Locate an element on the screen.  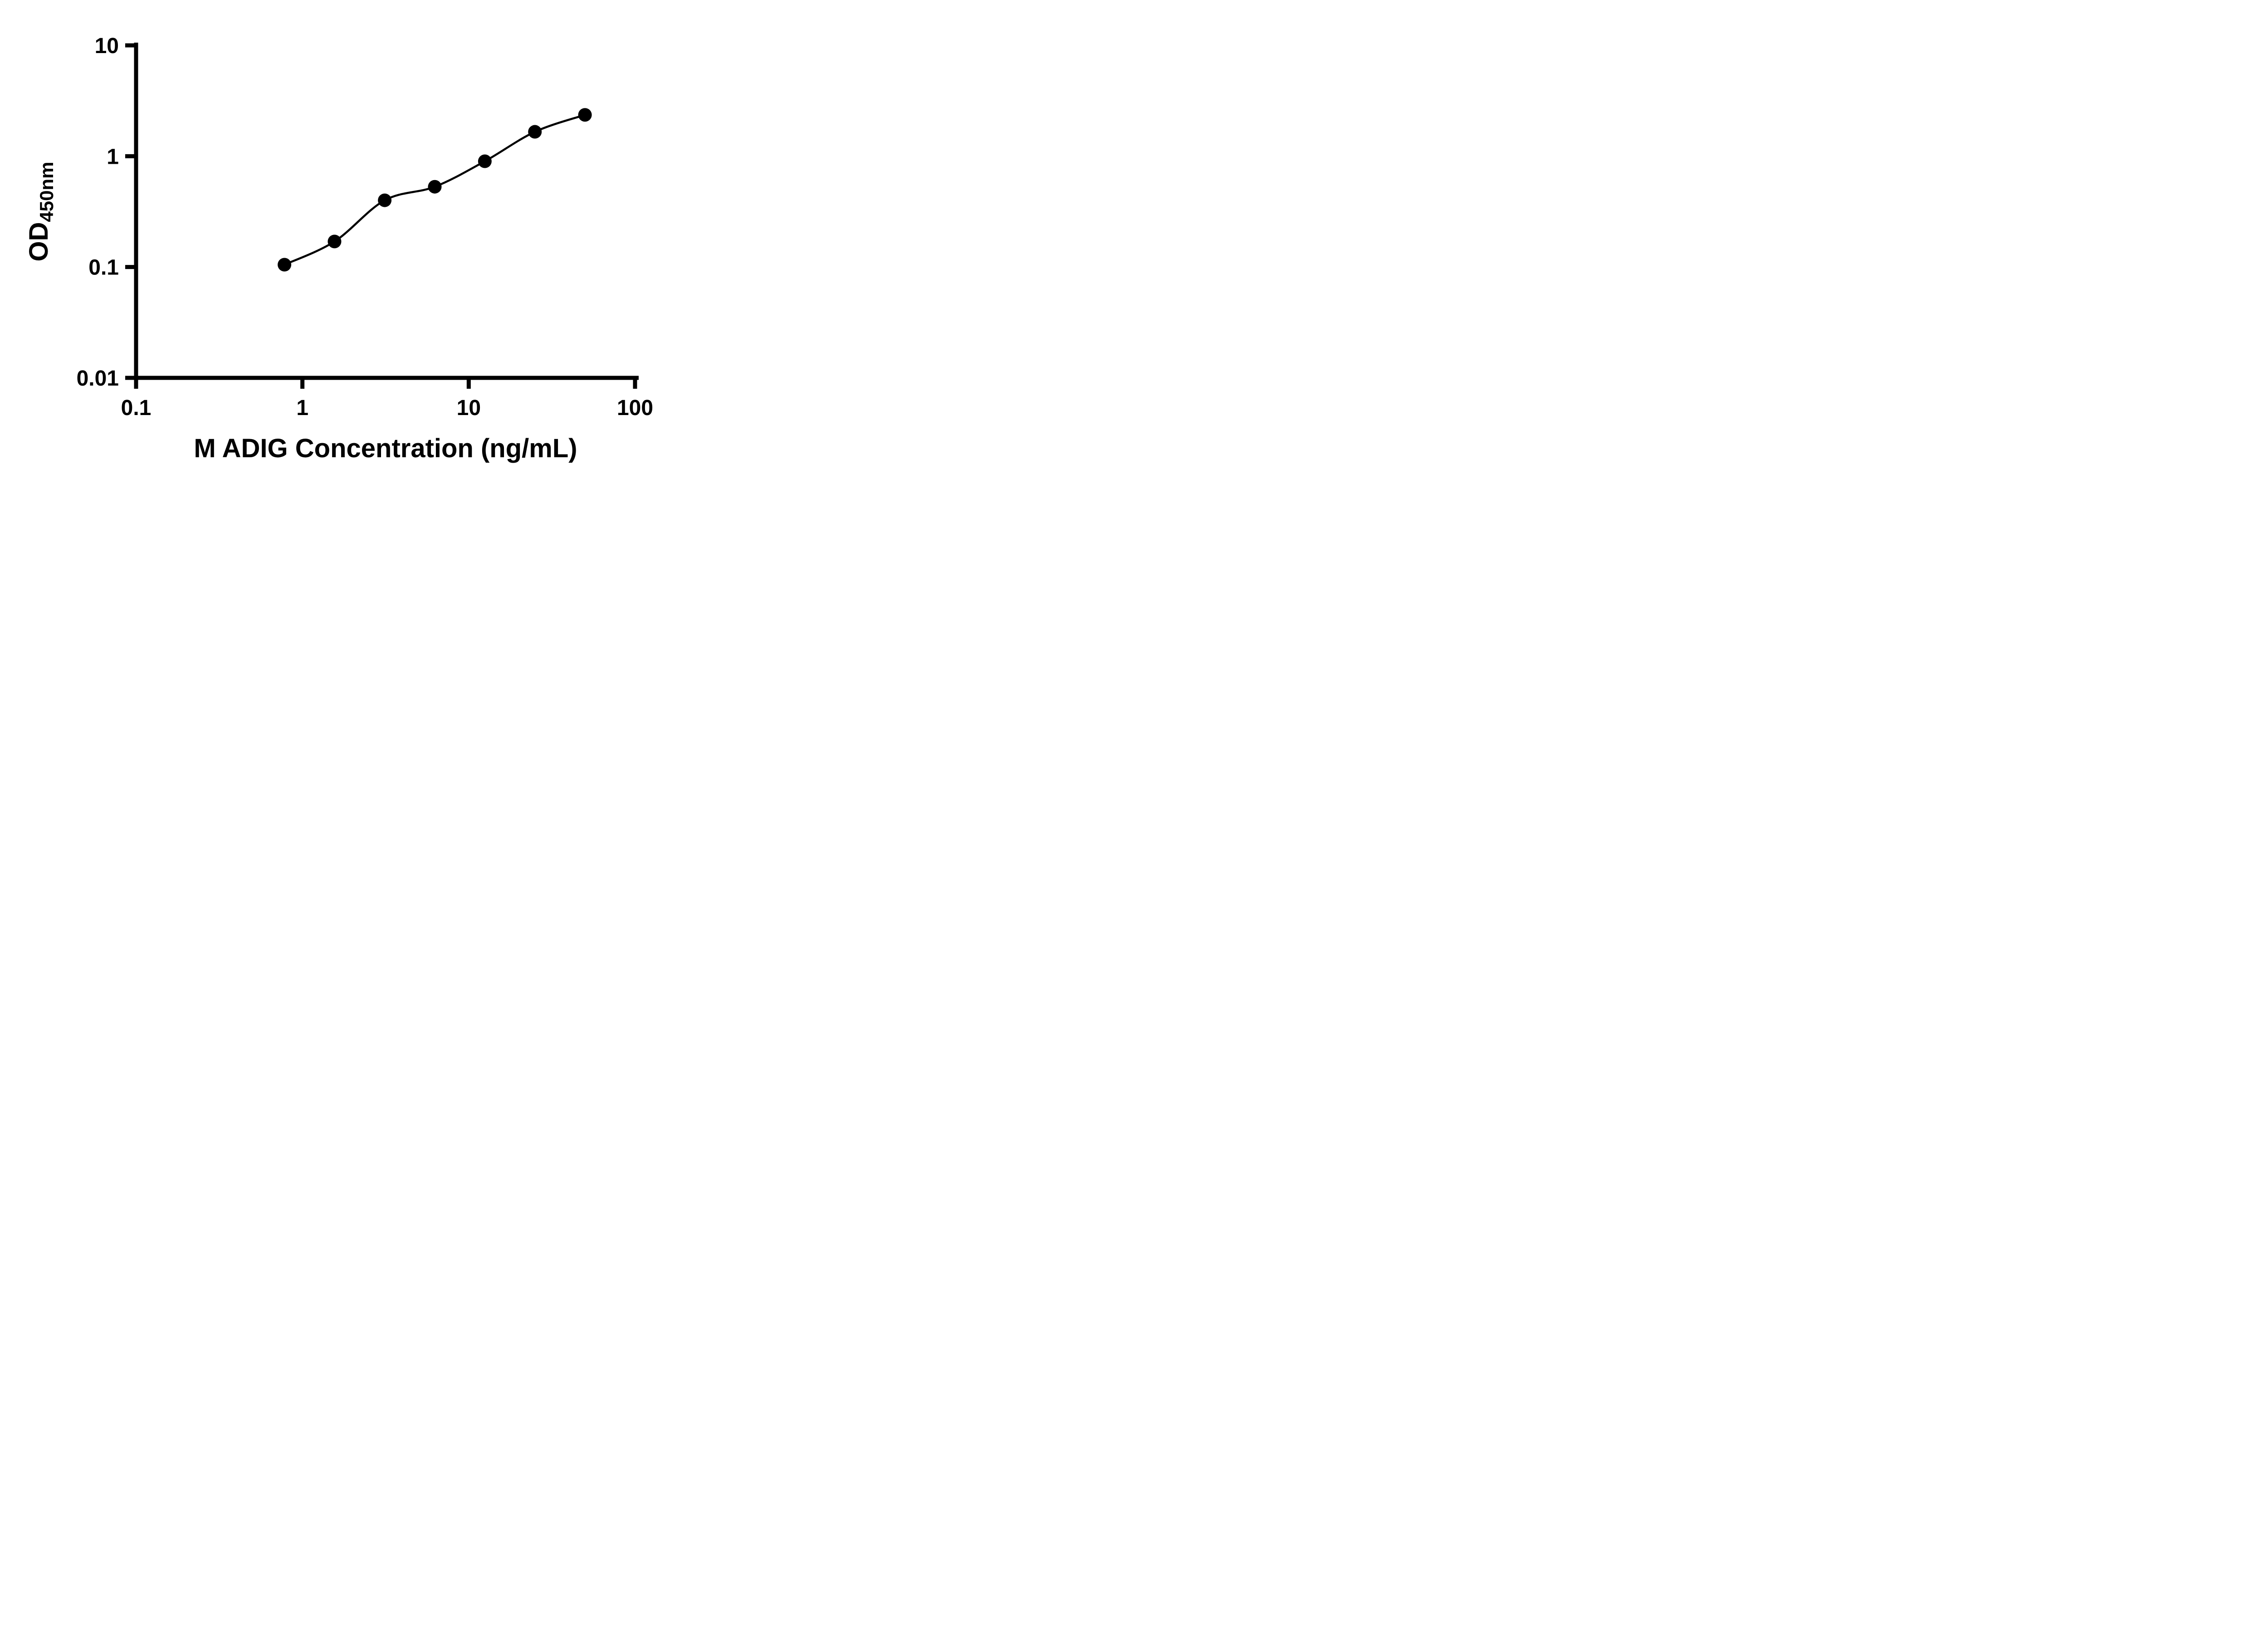
x-tick-label: 0.1 is located at coordinates (137, 408).